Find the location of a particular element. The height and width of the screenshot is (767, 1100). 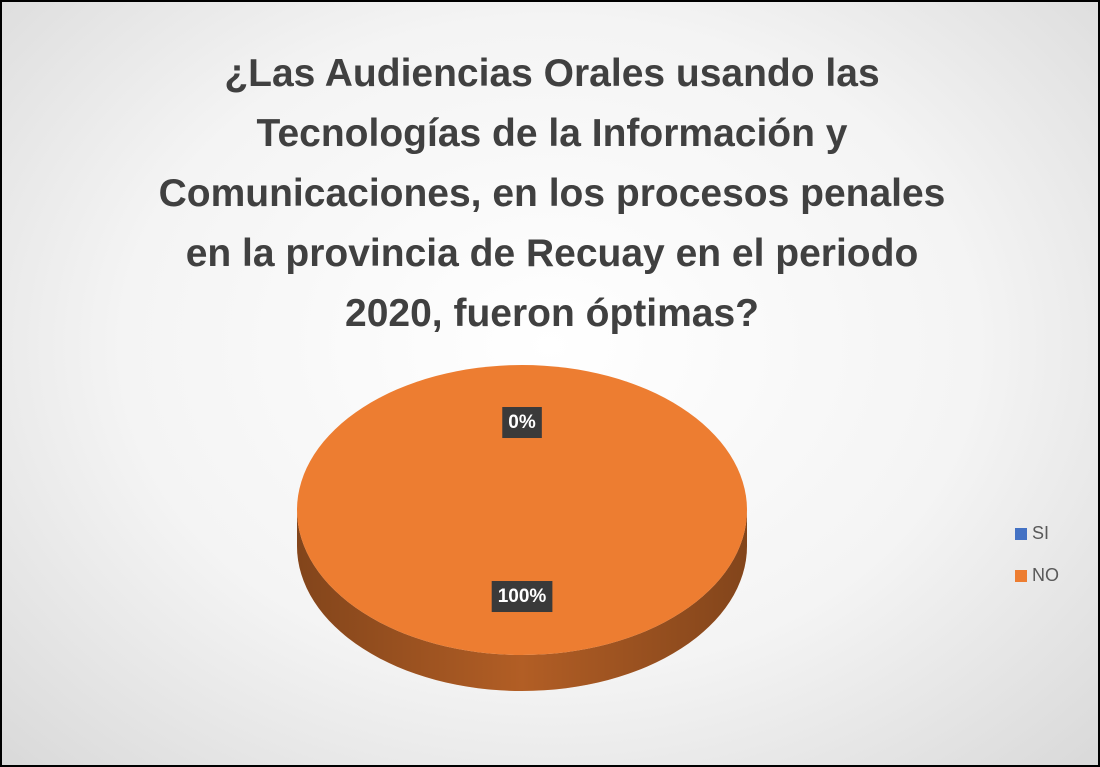

data-label-text: 0% is located at coordinates (522, 422).